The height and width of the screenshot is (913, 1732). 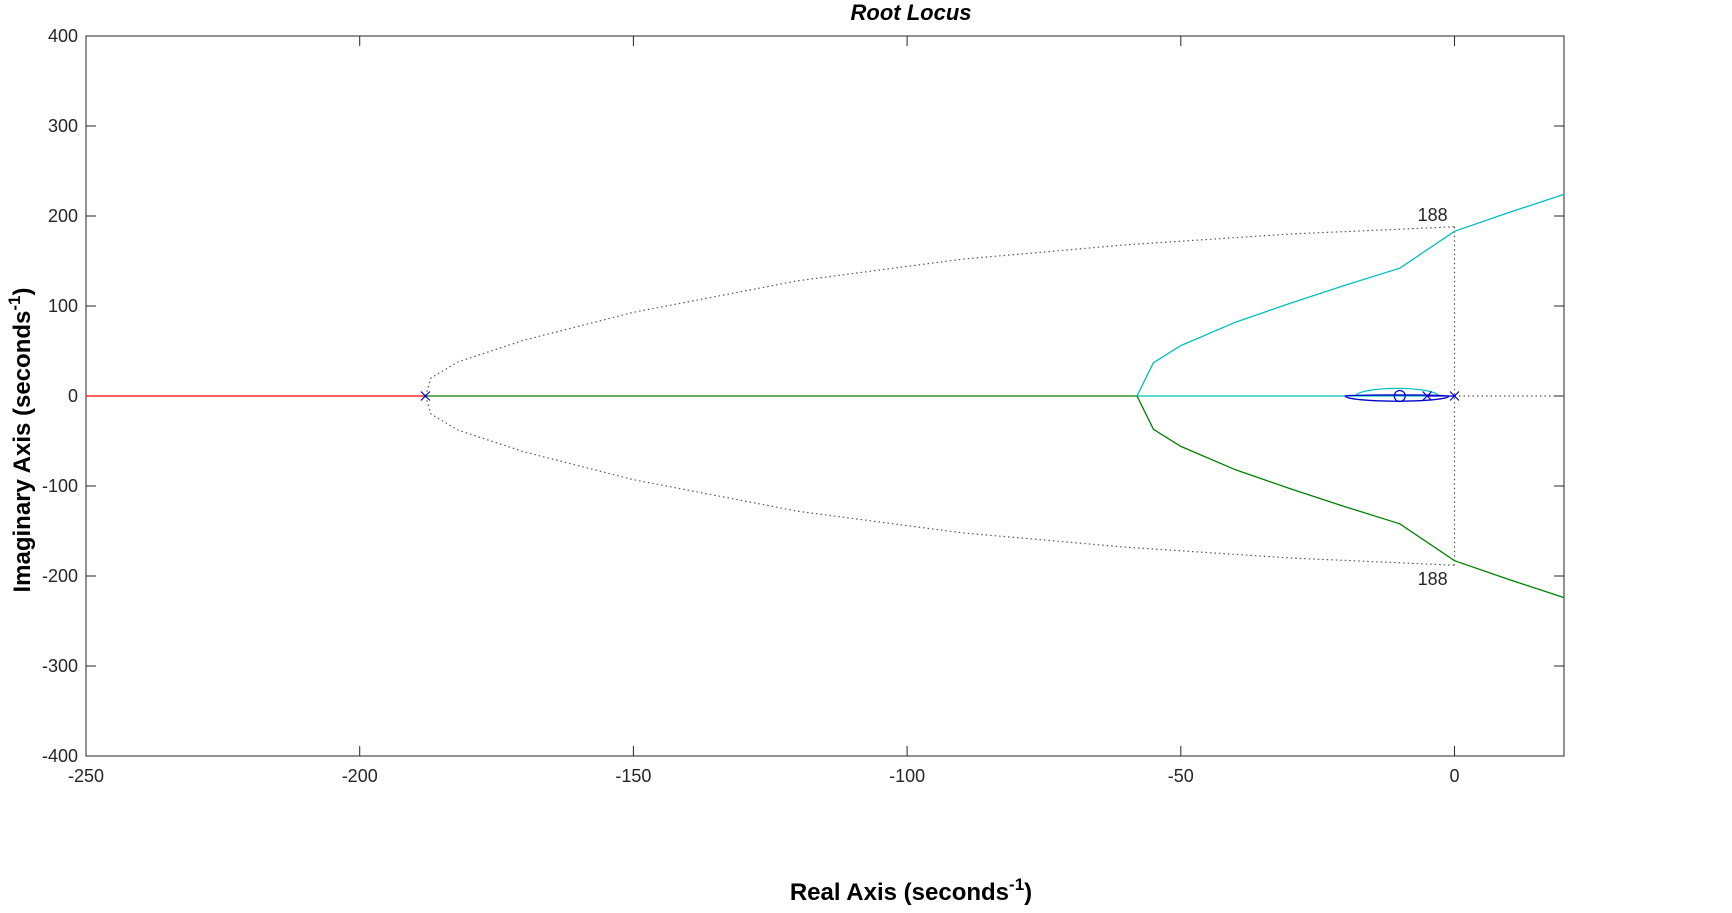 What do you see at coordinates (60, 486) in the screenshot?
I see `y-tick-label: -100` at bounding box center [60, 486].